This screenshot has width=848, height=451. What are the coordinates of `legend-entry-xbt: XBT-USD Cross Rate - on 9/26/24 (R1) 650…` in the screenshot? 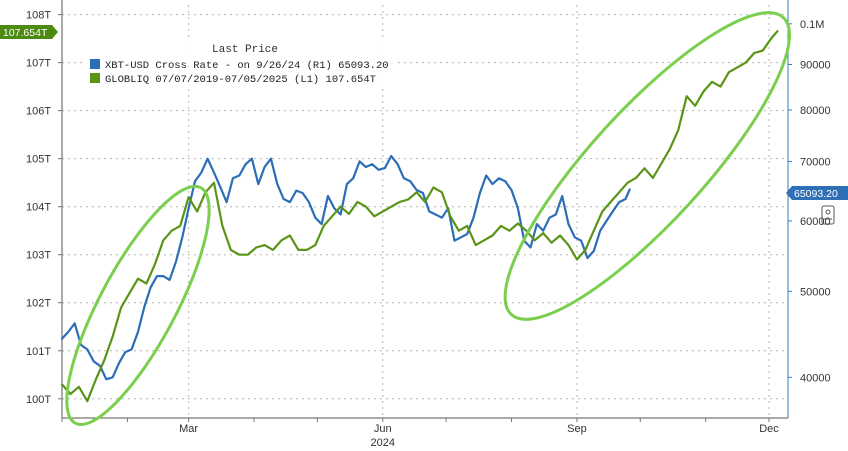 It's located at (247, 66).